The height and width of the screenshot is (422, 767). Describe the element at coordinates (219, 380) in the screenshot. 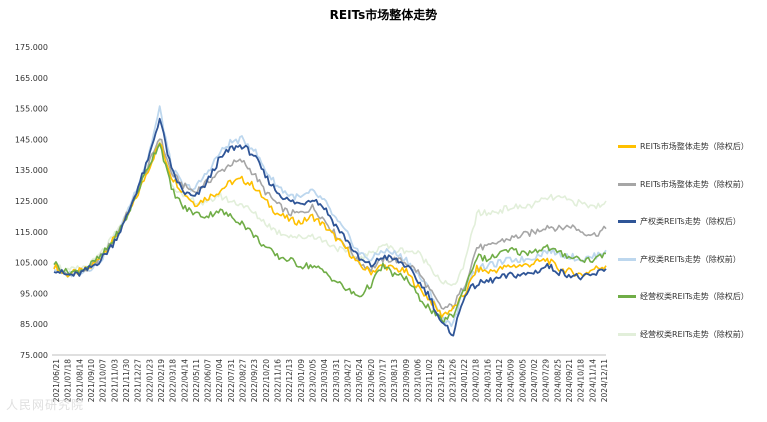

I see `x-tick-label: 2022/07/04` at that location.